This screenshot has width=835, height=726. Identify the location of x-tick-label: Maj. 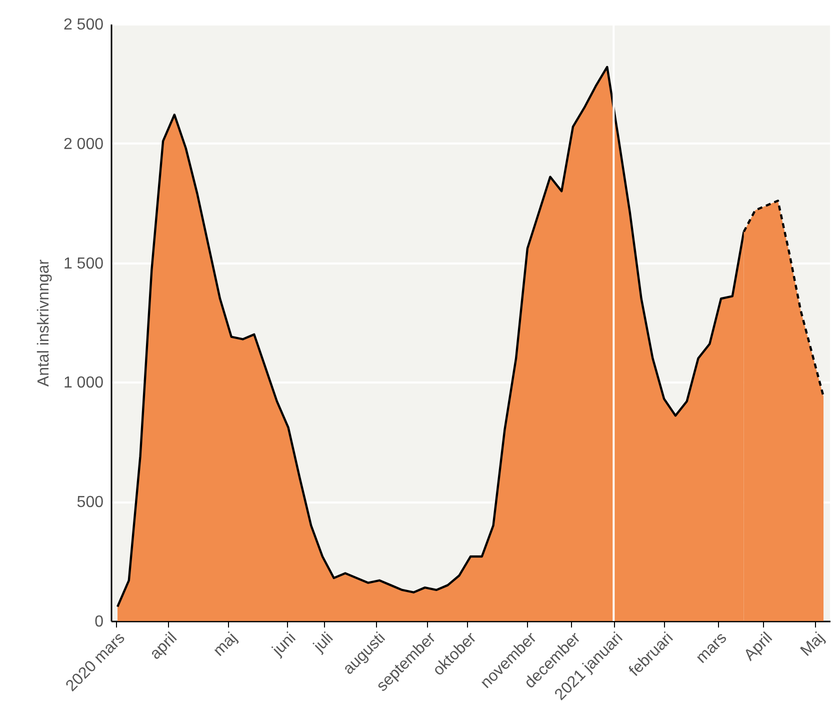
(813, 645).